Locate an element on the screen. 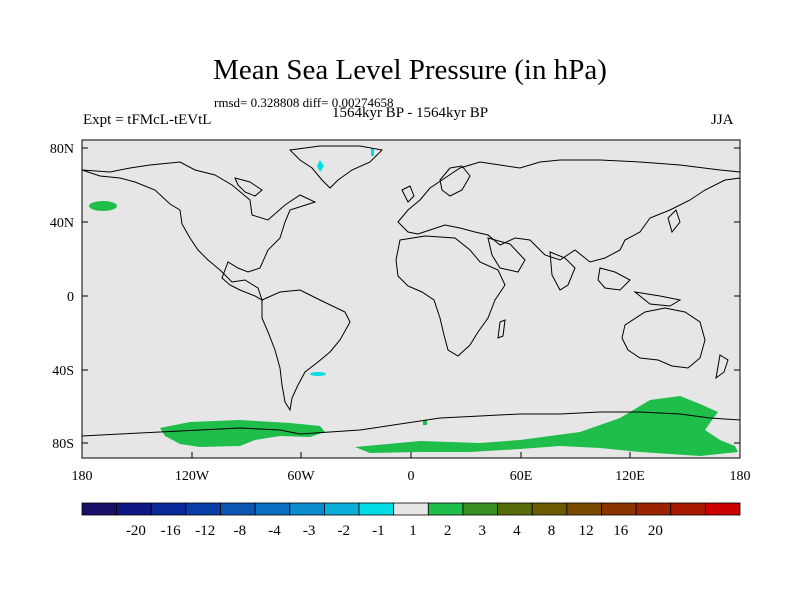  southeast-asia-islands is located at coordinates (639, 287).